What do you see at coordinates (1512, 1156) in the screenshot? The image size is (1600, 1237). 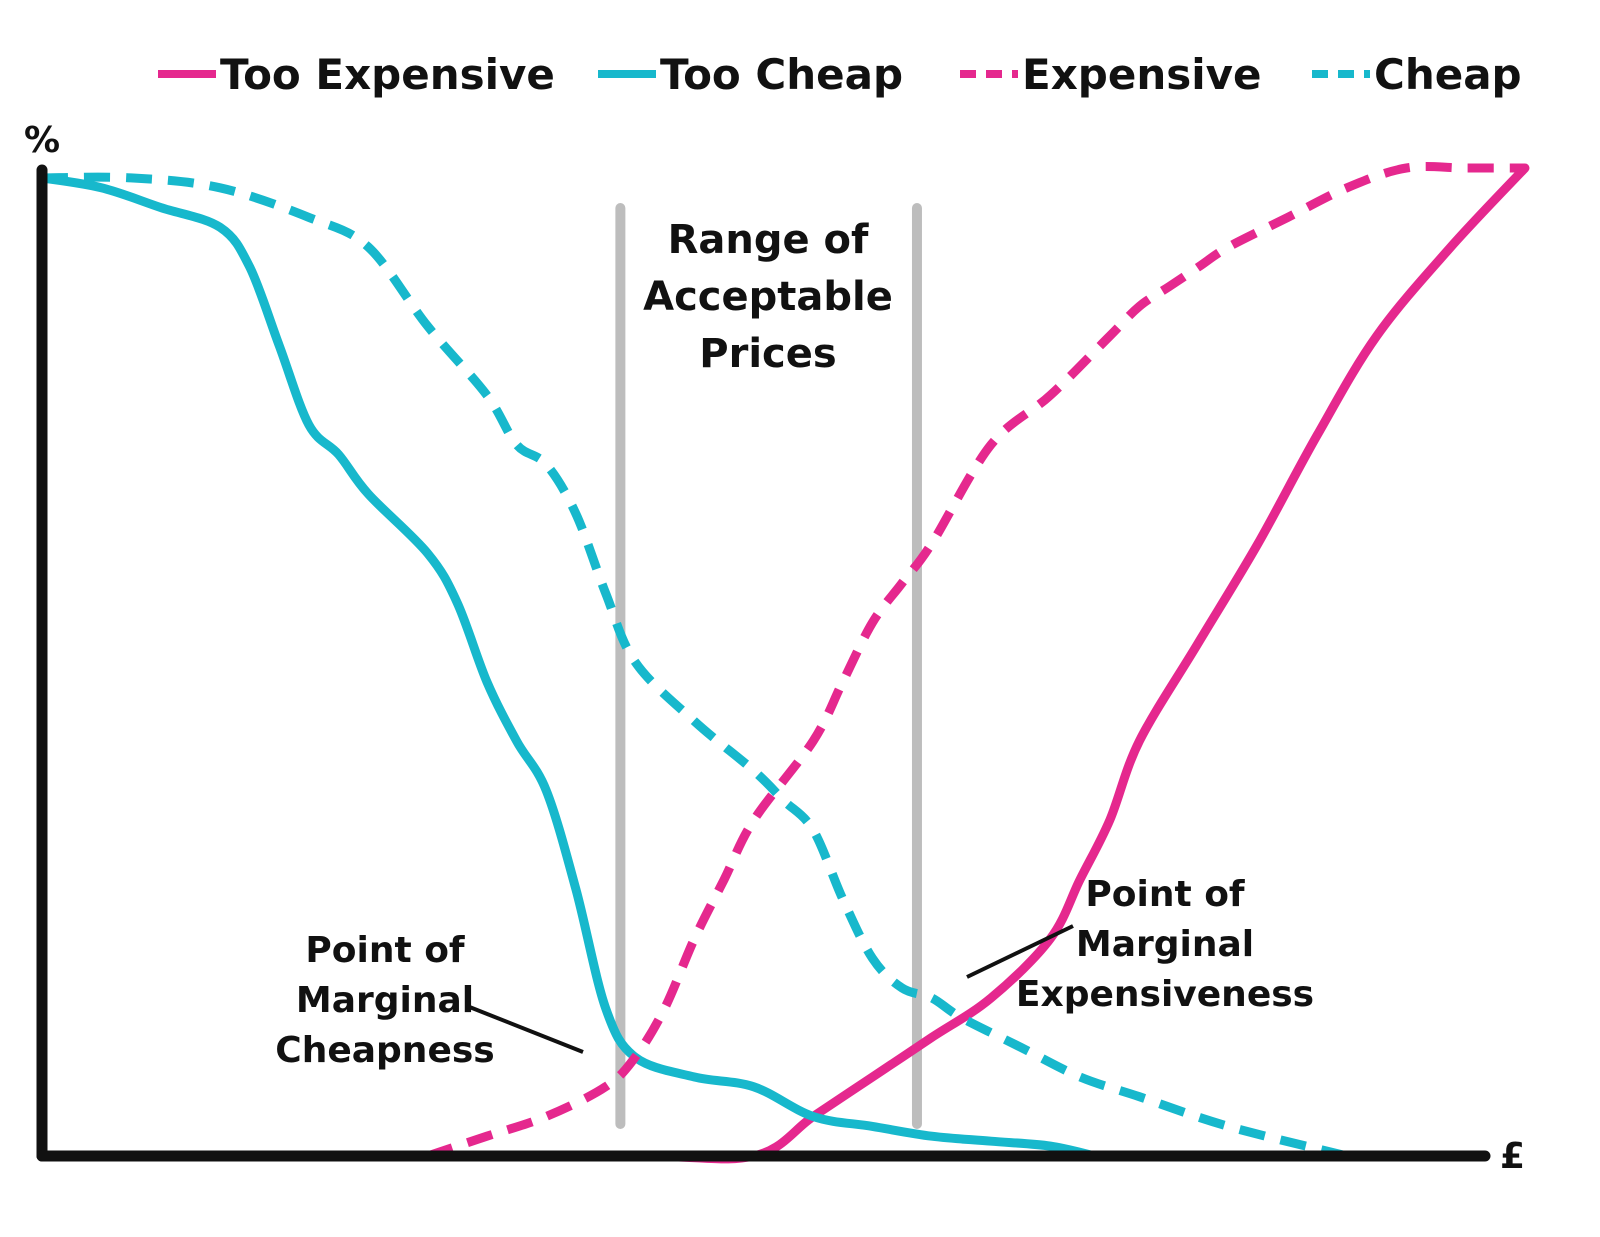 I see `x-axis-label: £` at bounding box center [1512, 1156].